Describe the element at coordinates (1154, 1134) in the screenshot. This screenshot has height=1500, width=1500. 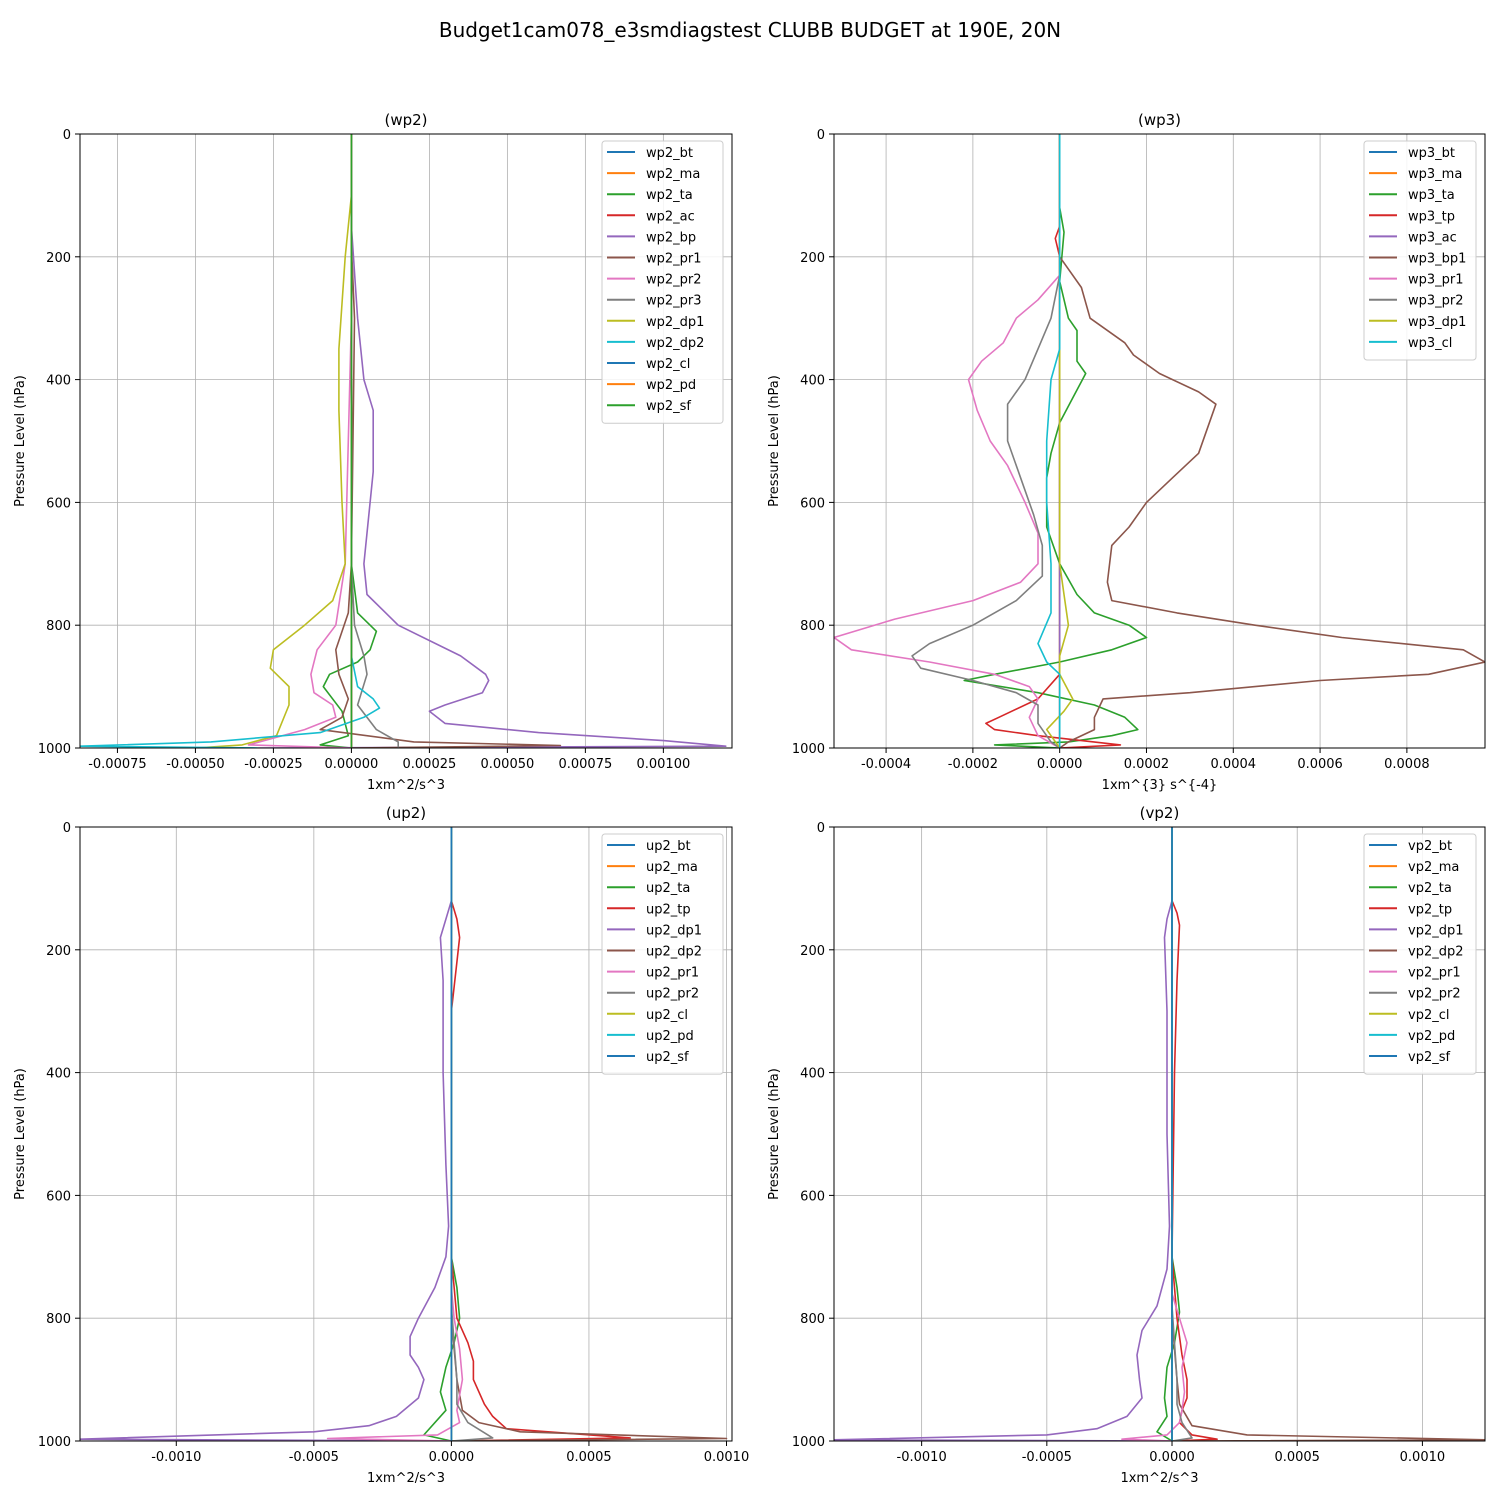
I see `series-line-vp2_pr1` at that location.